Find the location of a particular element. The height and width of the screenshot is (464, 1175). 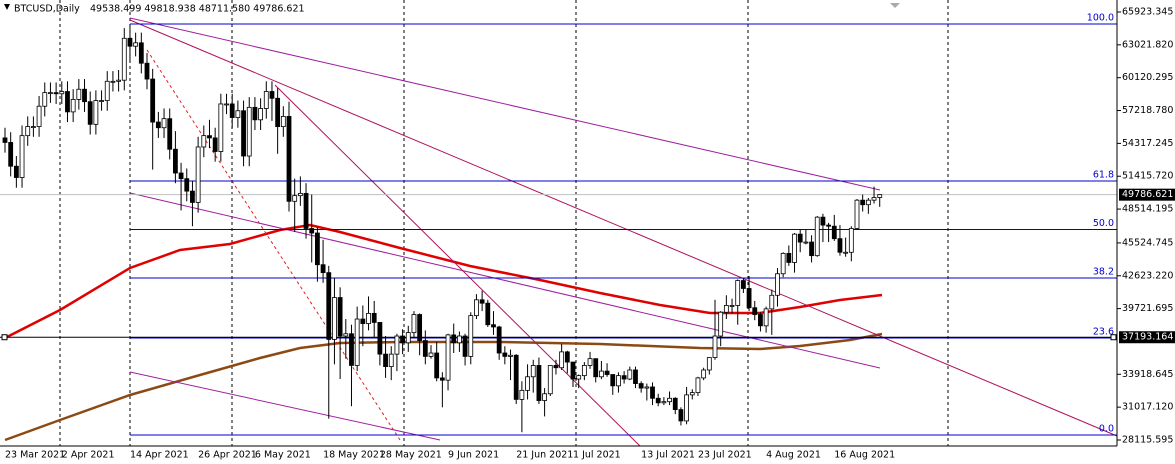

y-tick-label: 28115.595 is located at coordinates (1147, 439).